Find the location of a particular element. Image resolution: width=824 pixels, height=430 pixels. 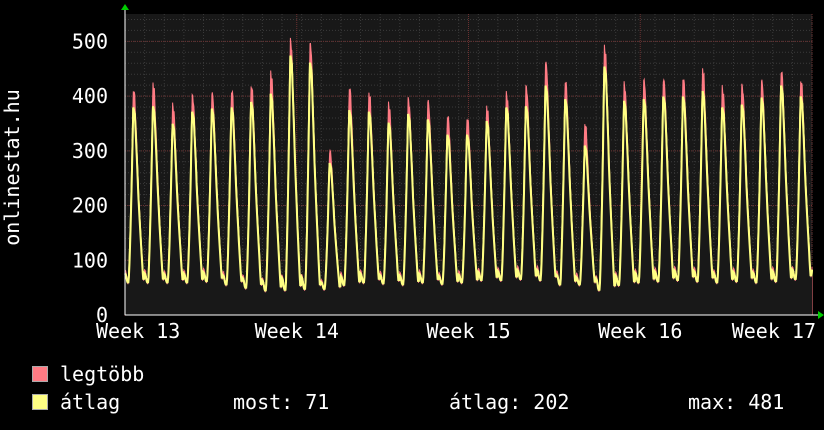

y-axis-label: onlinestat.hu is located at coordinates (12, 167).